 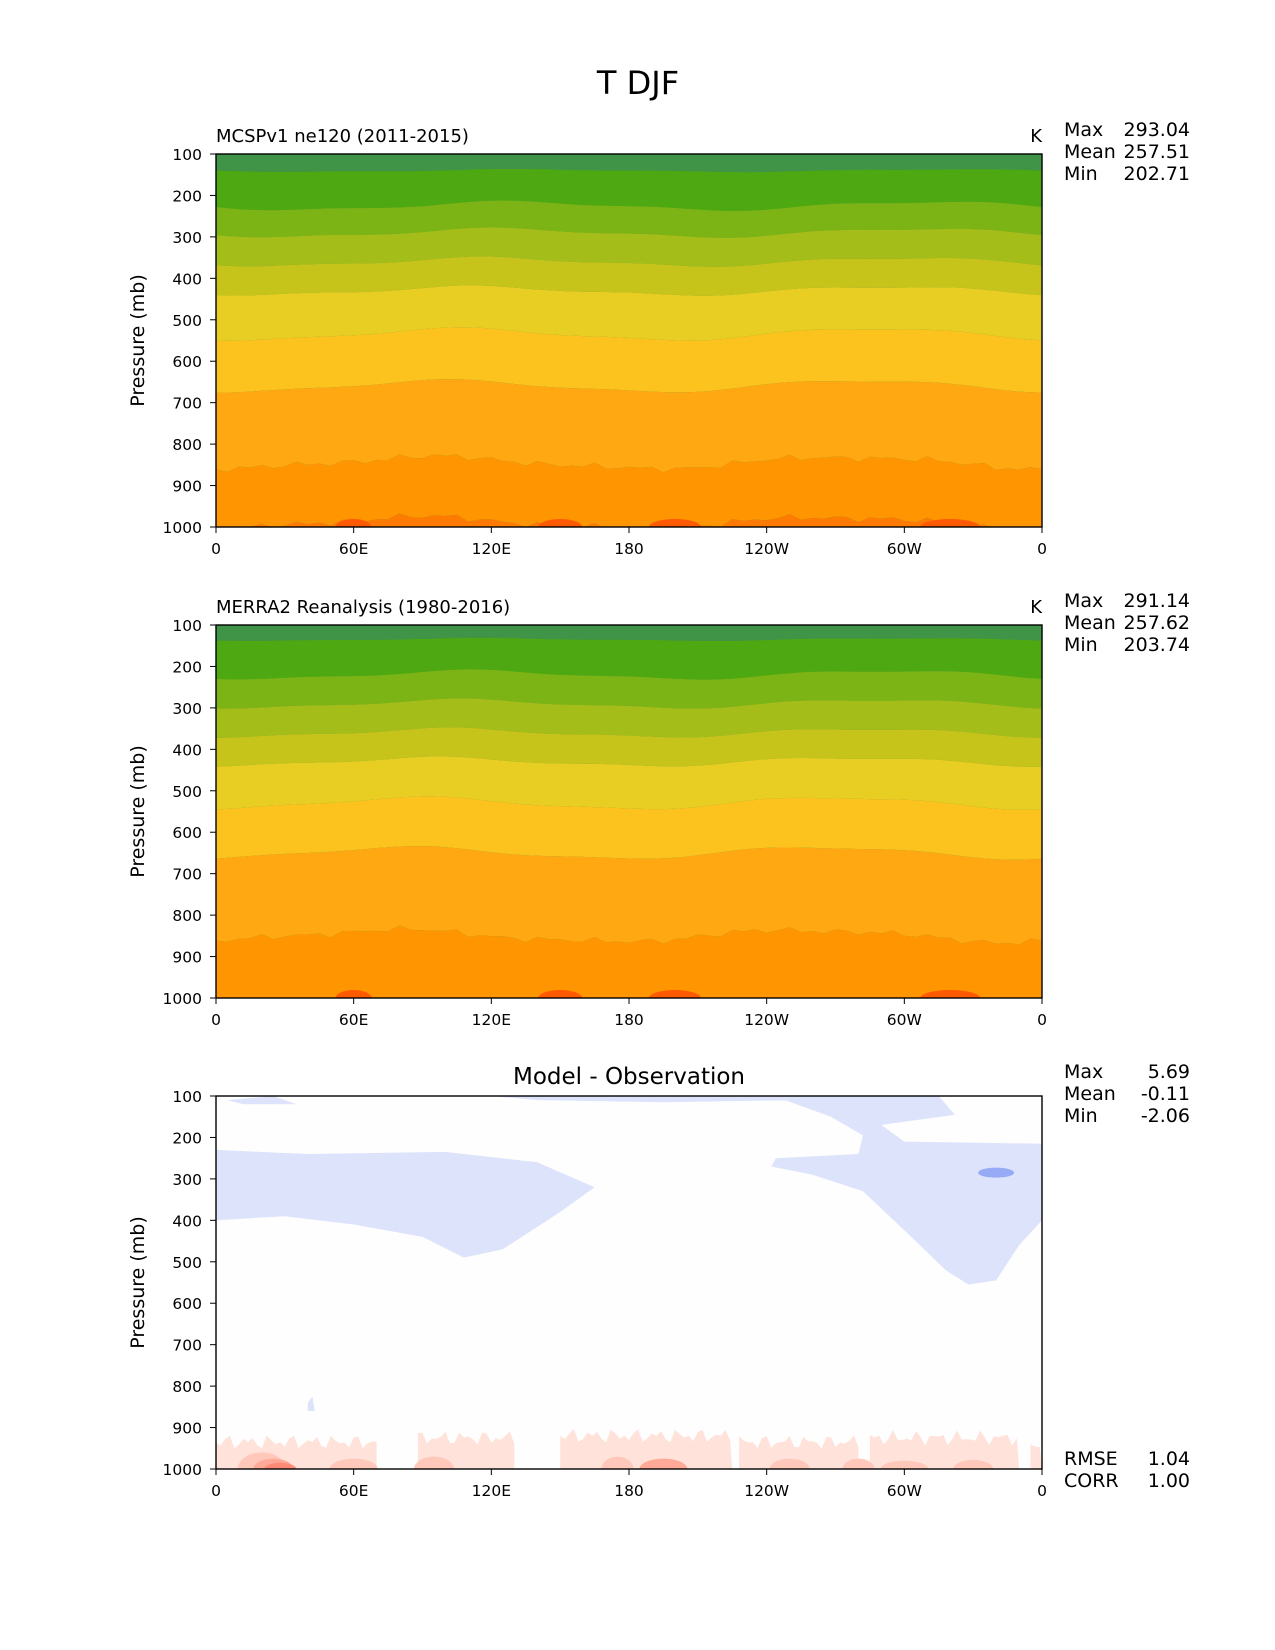 What do you see at coordinates (904, 1491) in the screenshot?
I see `x-tick-label: 60W` at bounding box center [904, 1491].